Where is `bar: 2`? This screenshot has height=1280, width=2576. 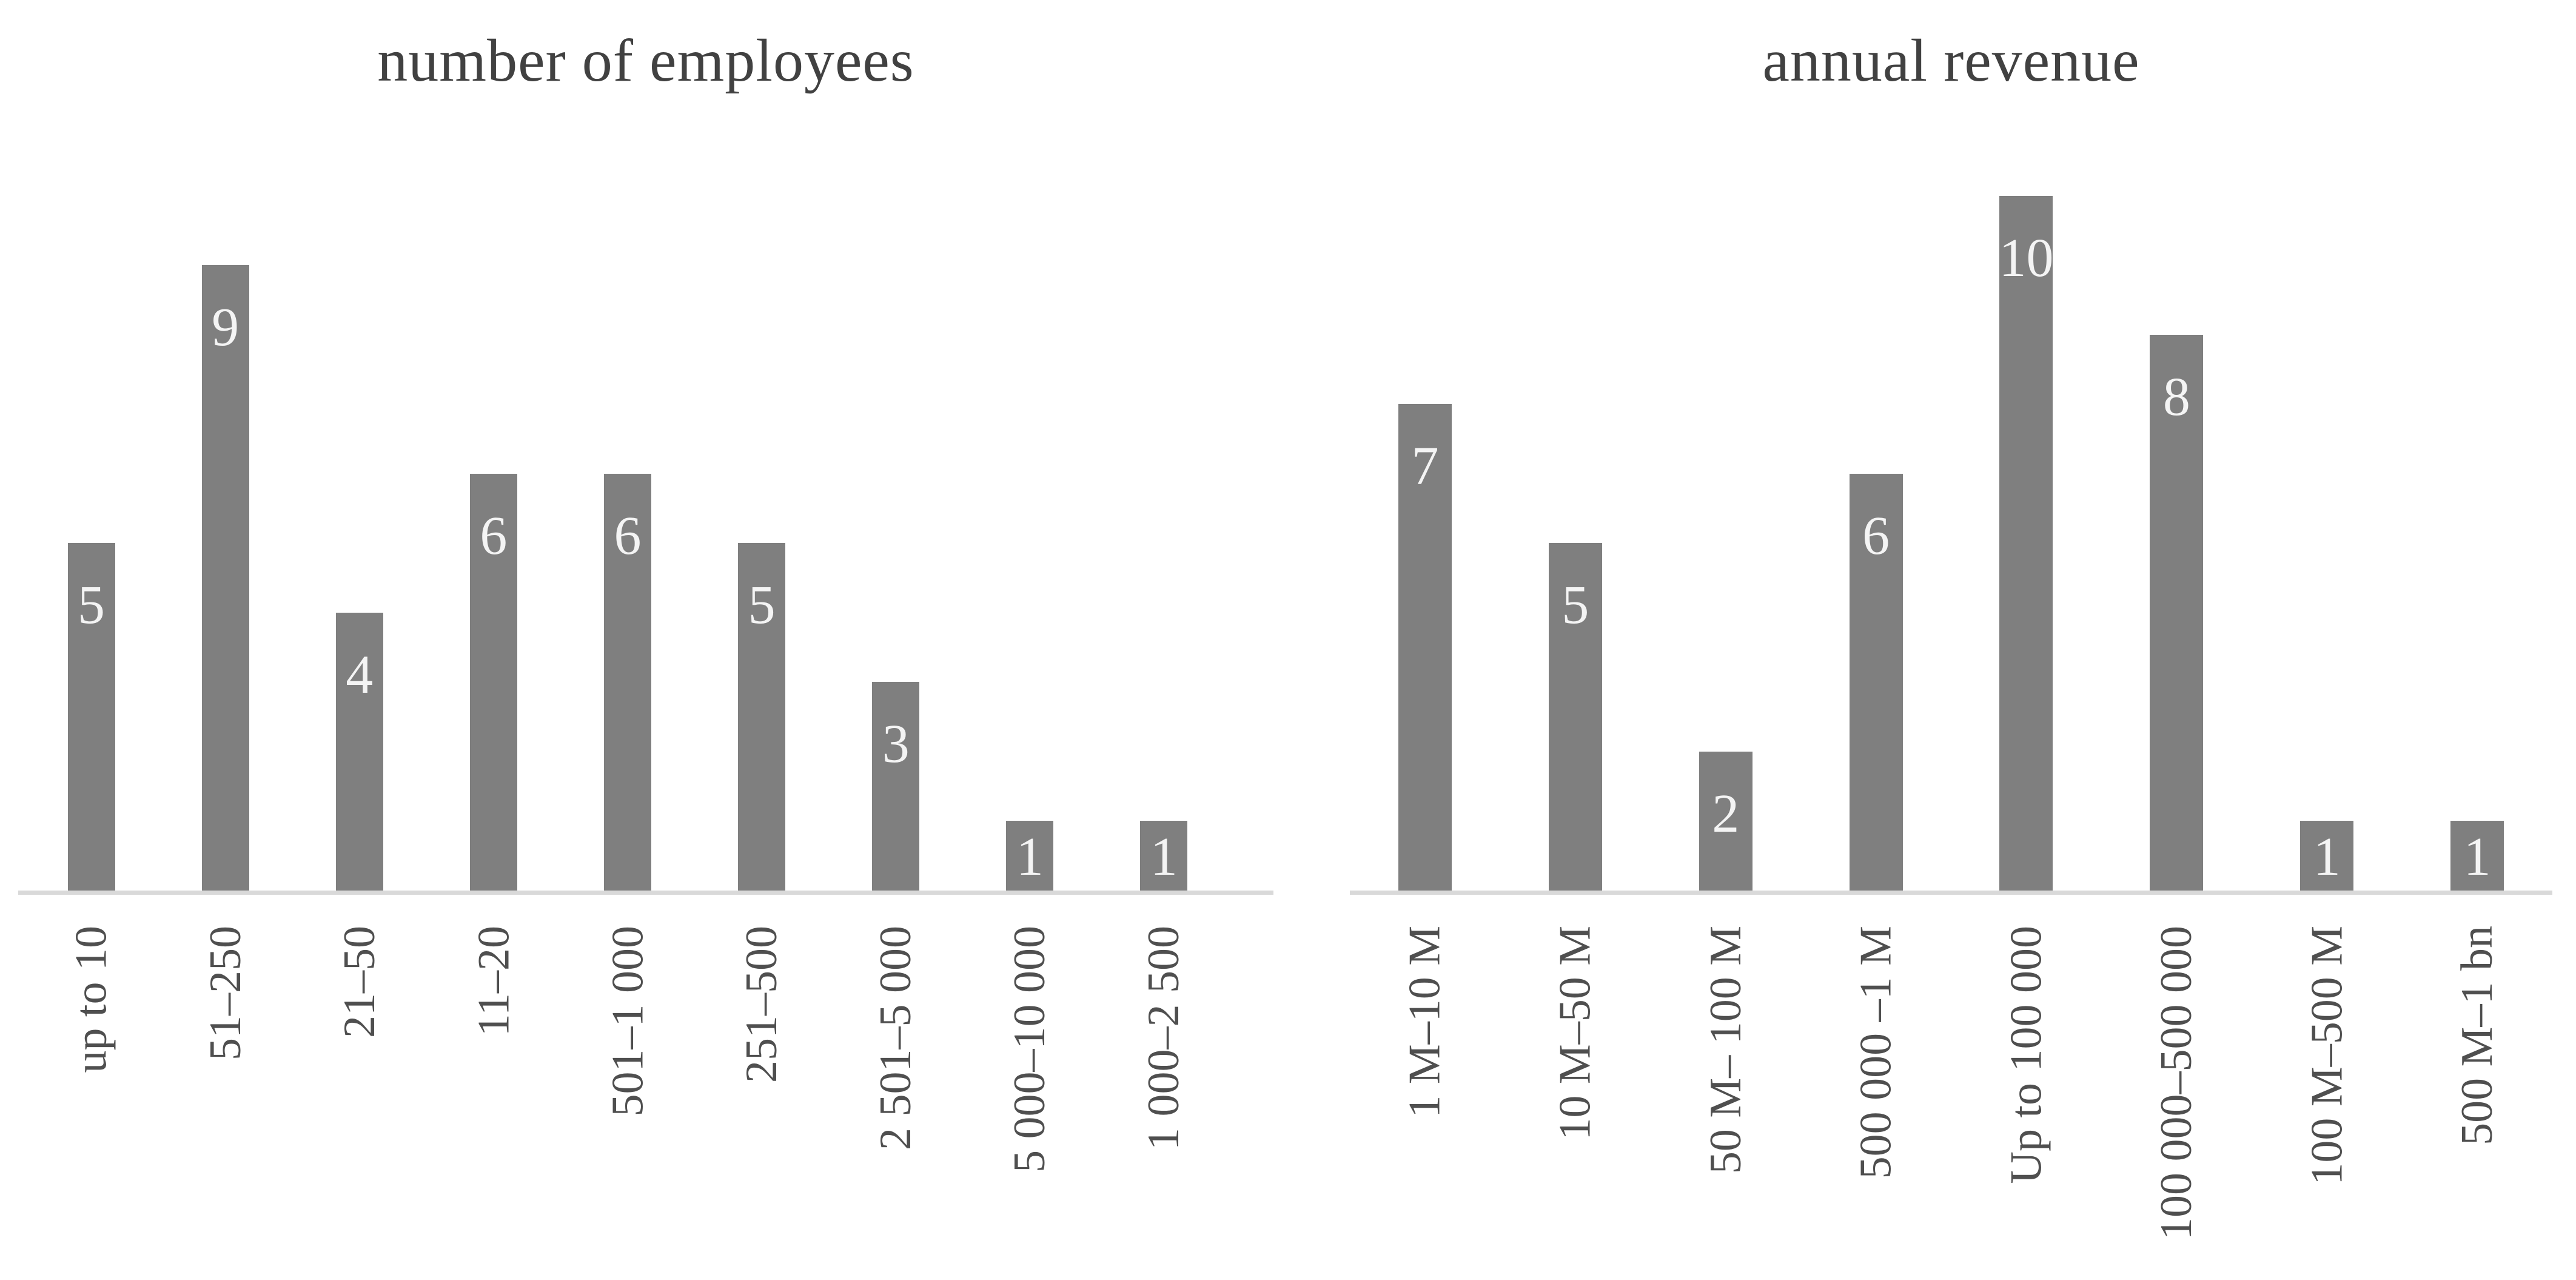 bar: 2 is located at coordinates (1726, 822).